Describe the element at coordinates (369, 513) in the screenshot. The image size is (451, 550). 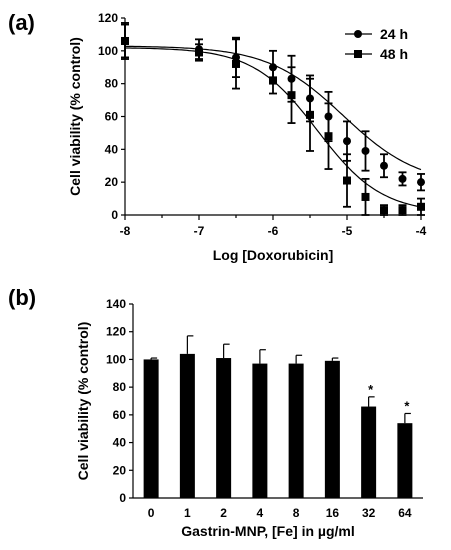
I see `x-tick-label: 32` at that location.